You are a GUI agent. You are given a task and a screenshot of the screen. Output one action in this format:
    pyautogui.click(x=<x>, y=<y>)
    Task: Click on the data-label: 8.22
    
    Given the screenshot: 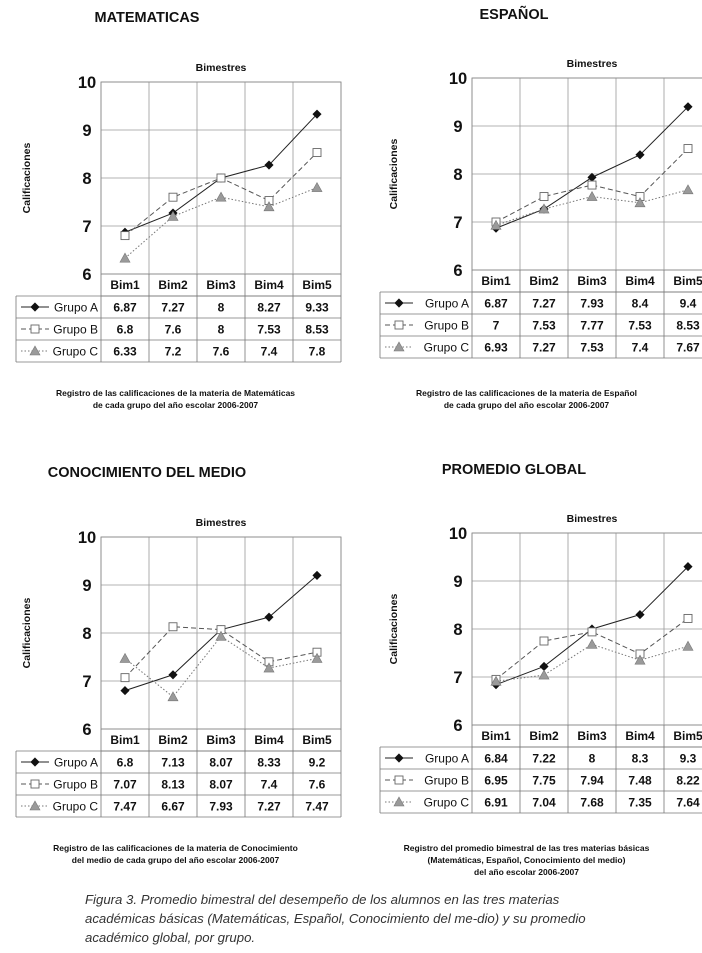 What is the action you would take?
    pyautogui.click(x=688, y=781)
    